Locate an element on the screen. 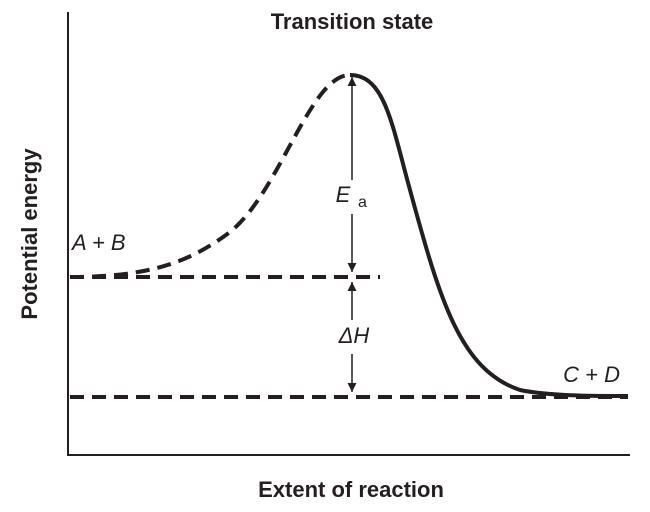  title: Transition state is located at coordinates (352, 21).